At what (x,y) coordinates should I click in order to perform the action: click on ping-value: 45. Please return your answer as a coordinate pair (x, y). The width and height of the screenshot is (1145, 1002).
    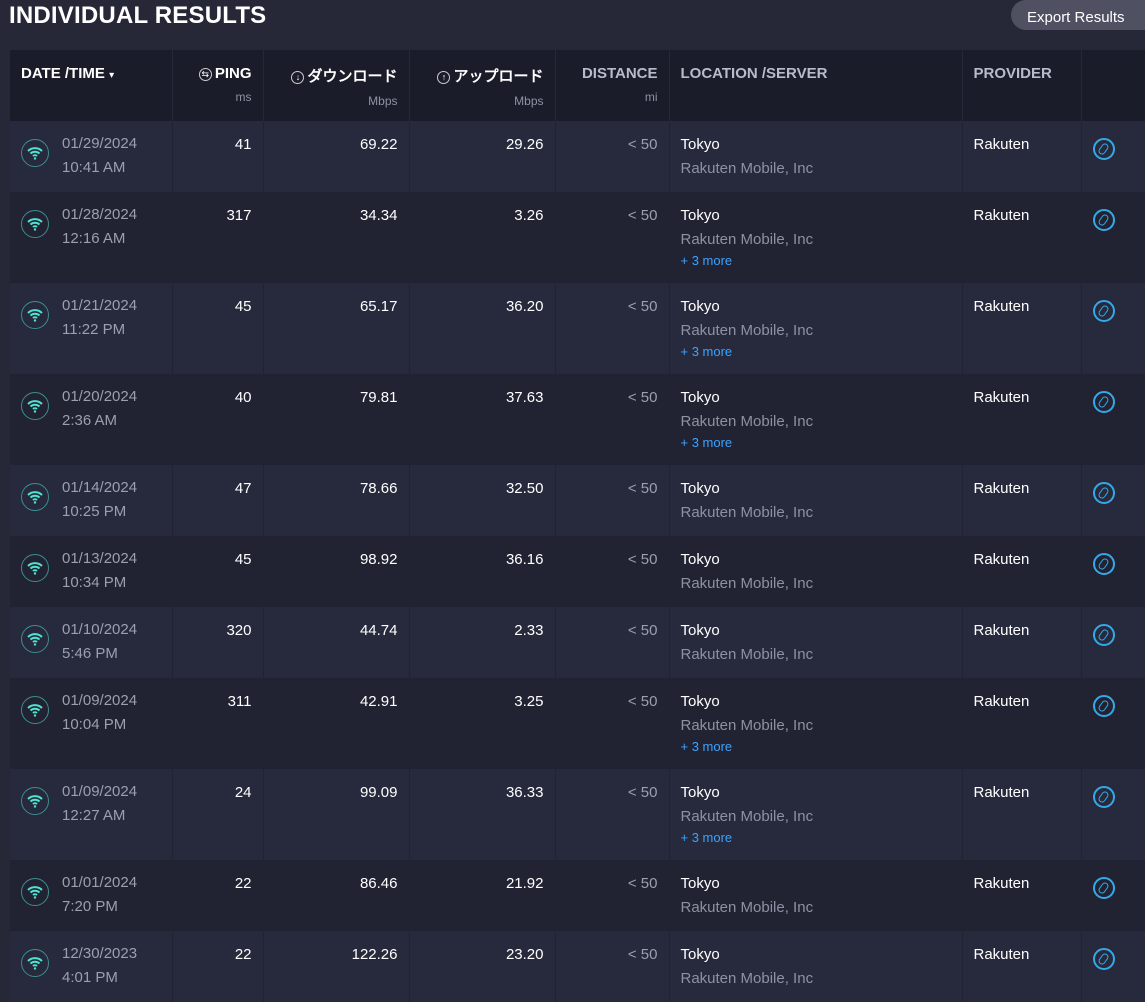
    Looking at the image, I should click on (218, 328).